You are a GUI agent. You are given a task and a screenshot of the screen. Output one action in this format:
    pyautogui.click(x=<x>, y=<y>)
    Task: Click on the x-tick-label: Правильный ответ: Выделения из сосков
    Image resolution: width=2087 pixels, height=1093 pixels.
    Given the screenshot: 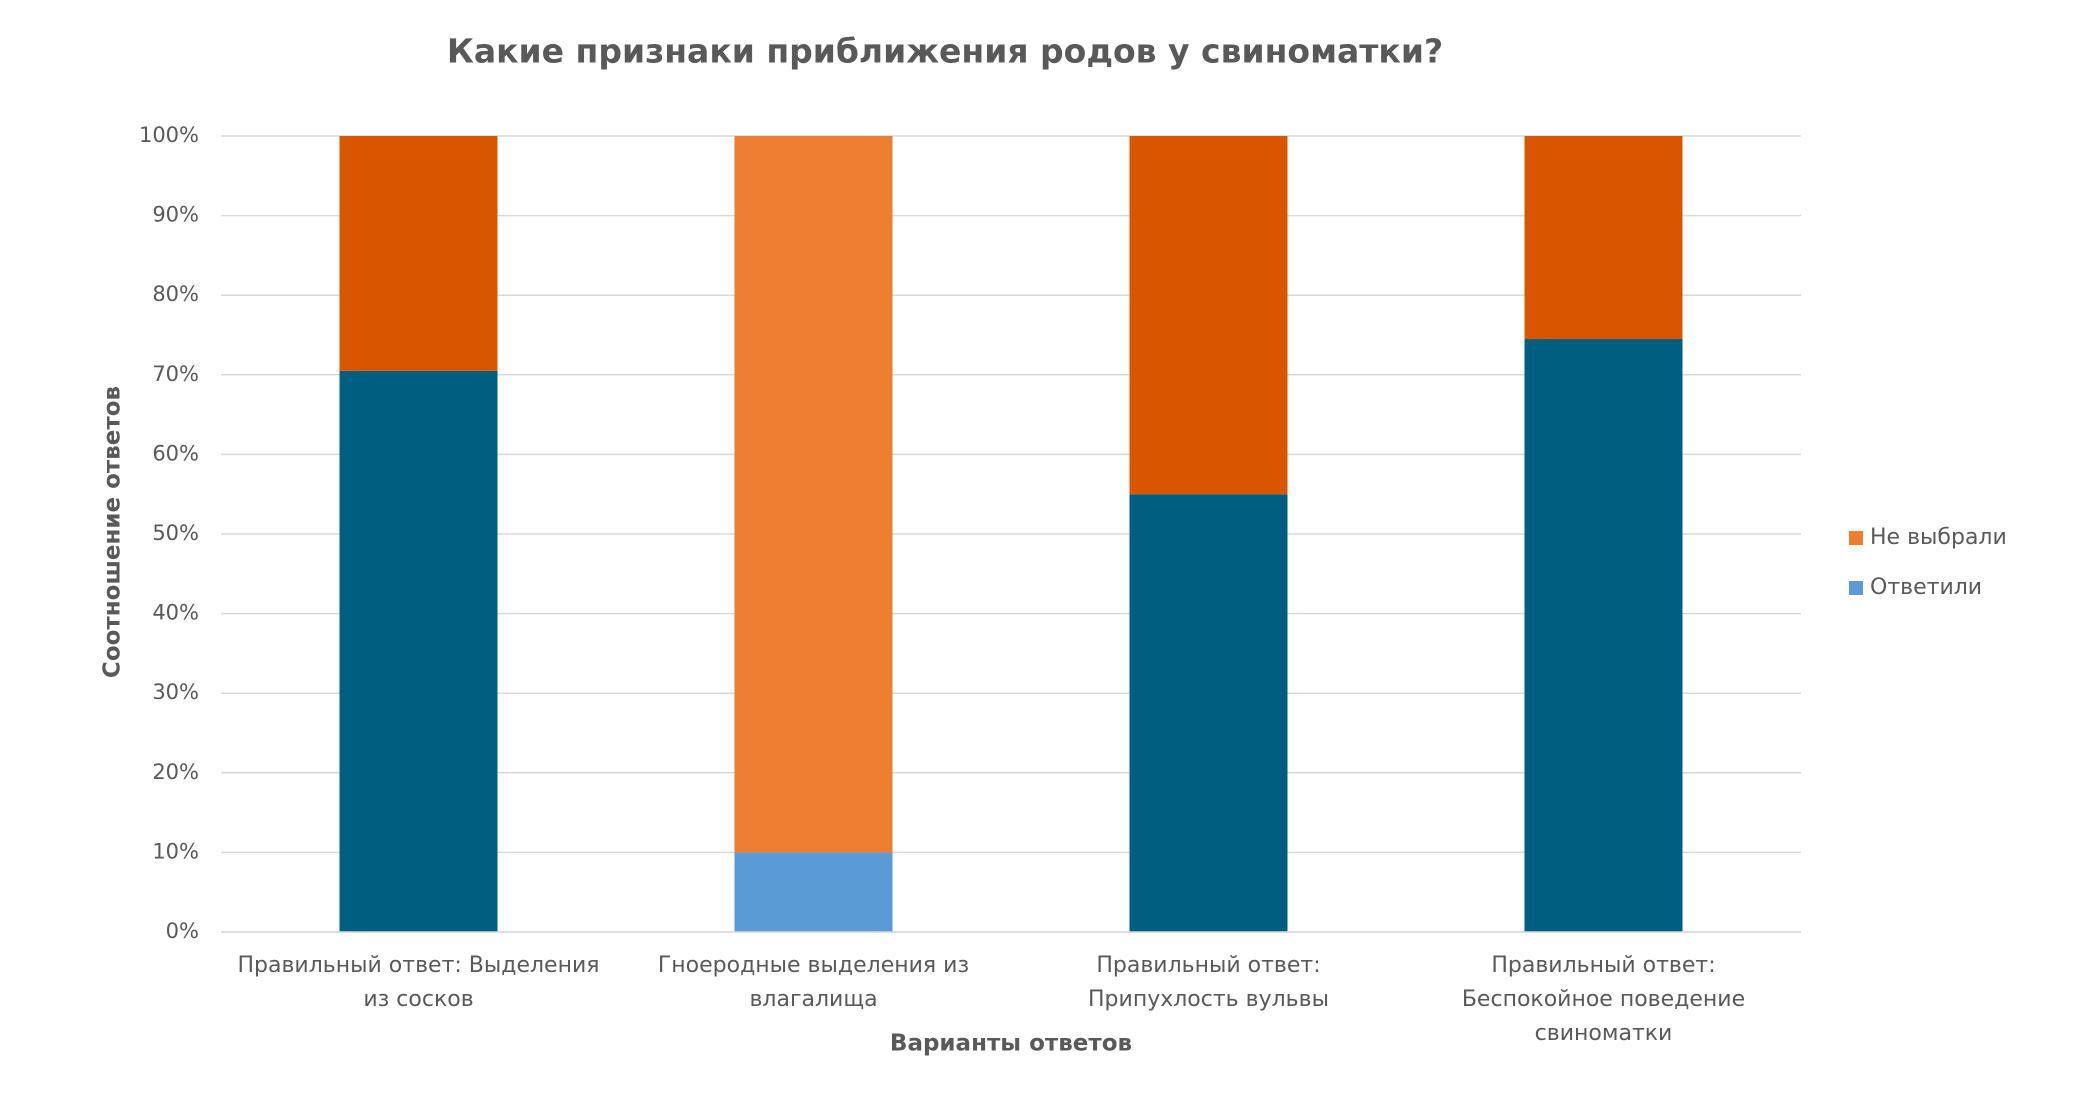 What is the action you would take?
    pyautogui.click(x=418, y=982)
    